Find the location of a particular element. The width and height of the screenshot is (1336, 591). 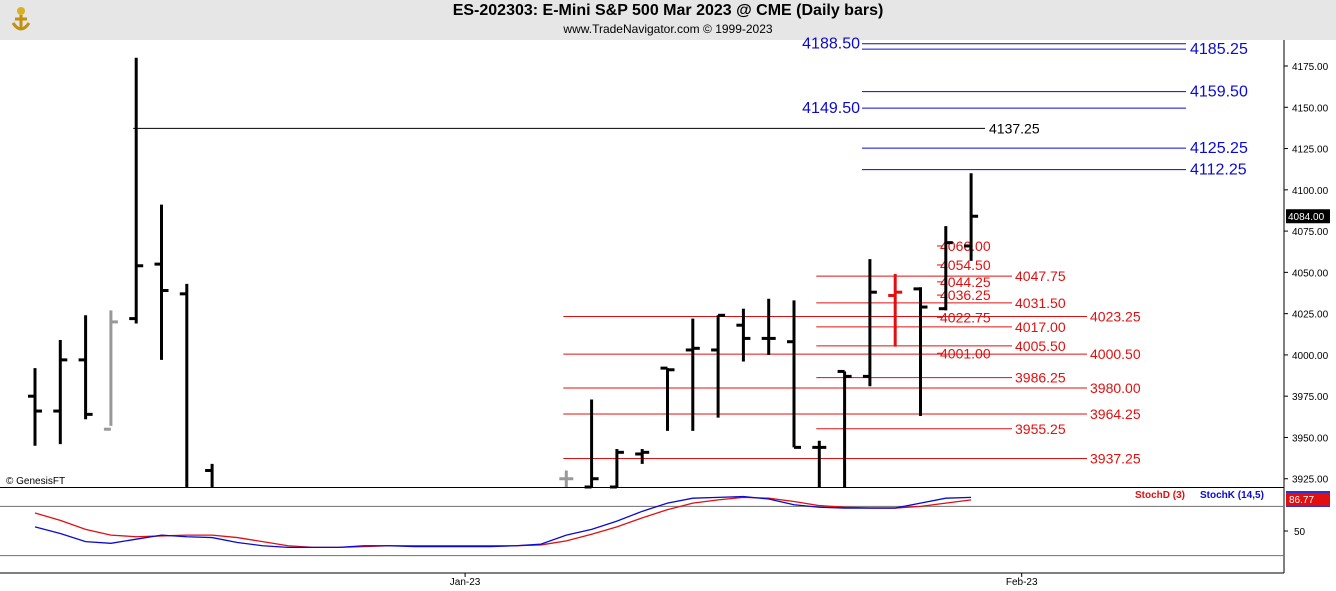

stoch-last-box is located at coordinates (1308, 499).